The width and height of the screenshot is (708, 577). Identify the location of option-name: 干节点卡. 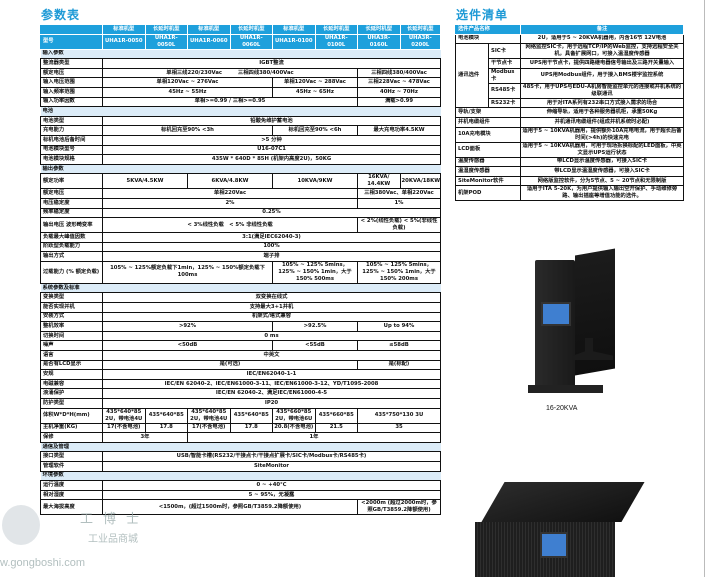
(504, 63).